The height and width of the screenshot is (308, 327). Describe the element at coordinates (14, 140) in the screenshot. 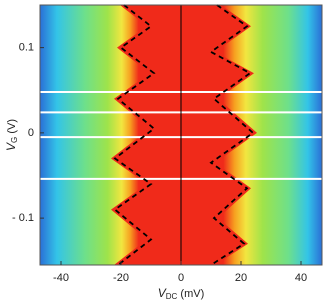

I see `y-axis-label-sub: G` at that location.